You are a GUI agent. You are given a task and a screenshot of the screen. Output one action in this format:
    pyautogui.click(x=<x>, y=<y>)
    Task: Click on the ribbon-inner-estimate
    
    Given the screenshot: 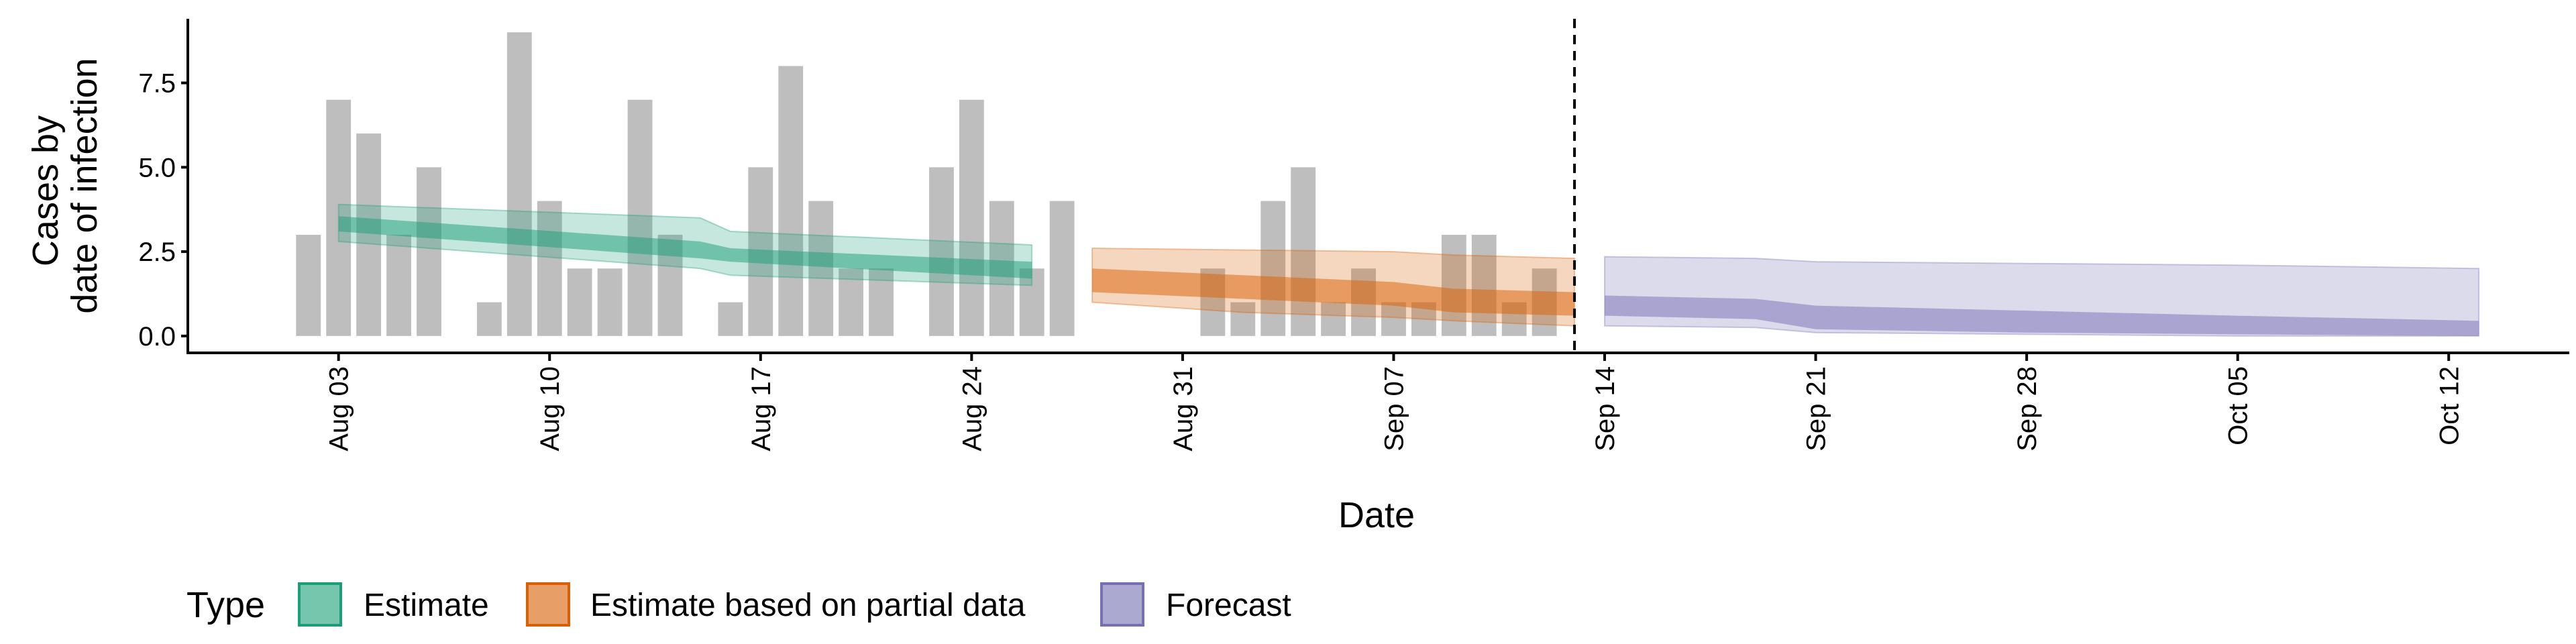 What is the action you would take?
    pyautogui.click(x=685, y=247)
    